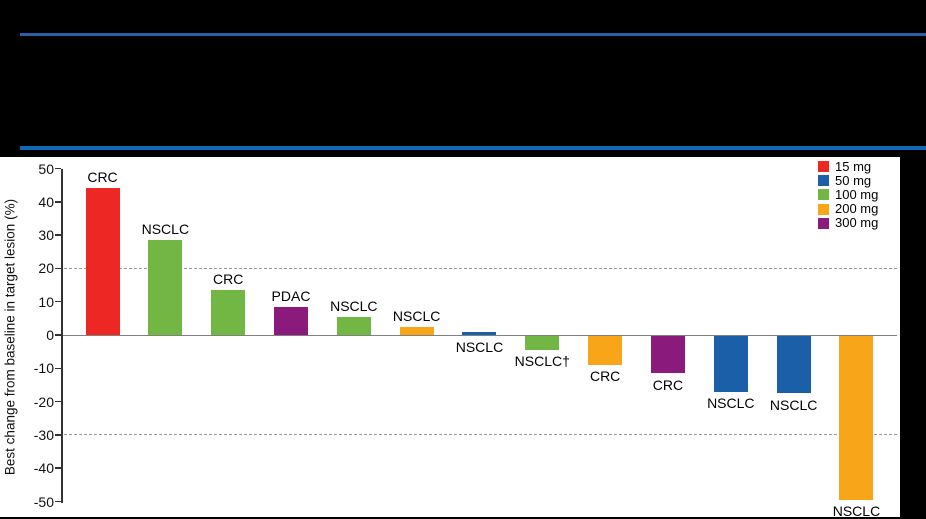 The image size is (926, 519). I want to click on legend-item-50-mg: 50 mg, so click(848, 181).